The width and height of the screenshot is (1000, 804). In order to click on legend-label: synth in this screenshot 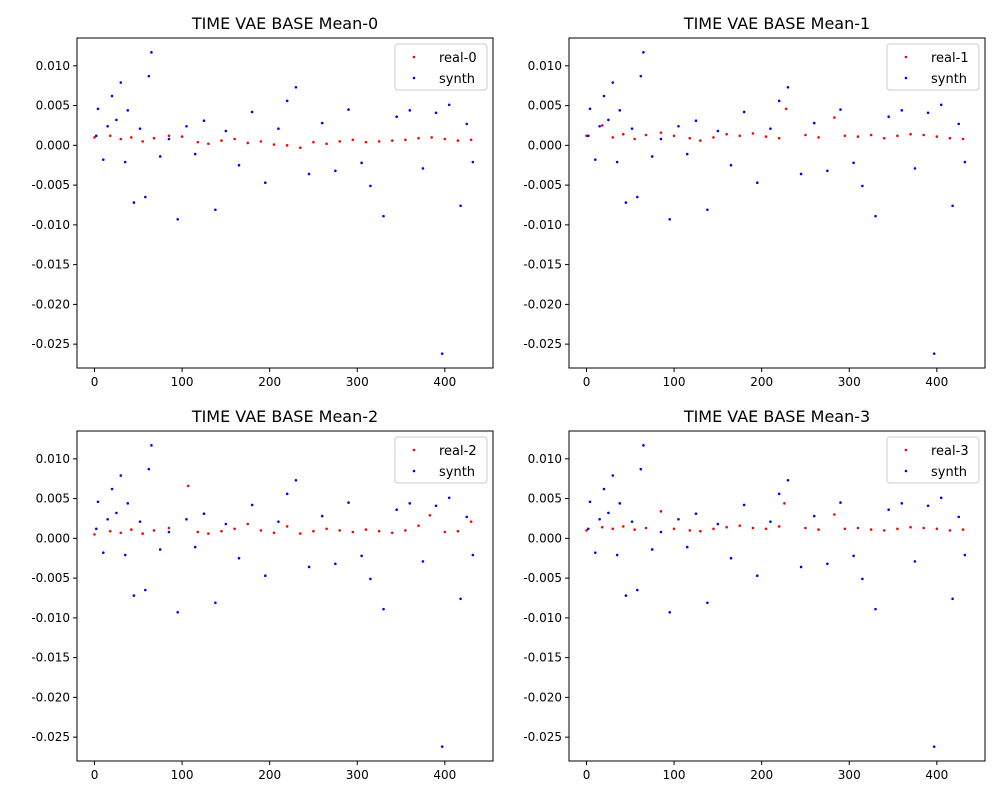, I will do `click(457, 79)`.